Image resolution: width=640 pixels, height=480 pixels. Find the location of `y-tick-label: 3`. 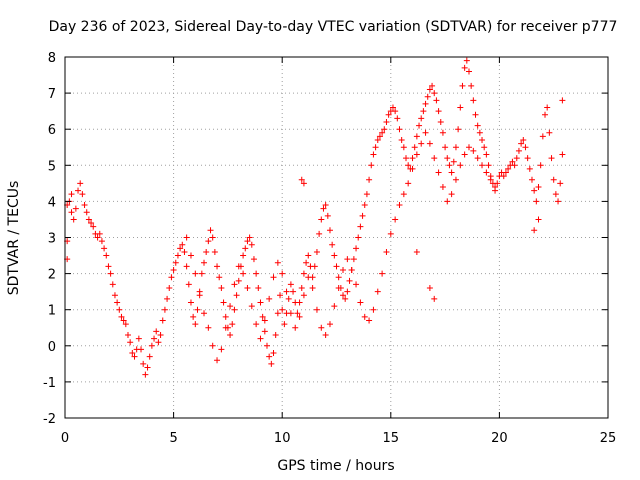

y-tick-label: 3 is located at coordinates (52, 239).